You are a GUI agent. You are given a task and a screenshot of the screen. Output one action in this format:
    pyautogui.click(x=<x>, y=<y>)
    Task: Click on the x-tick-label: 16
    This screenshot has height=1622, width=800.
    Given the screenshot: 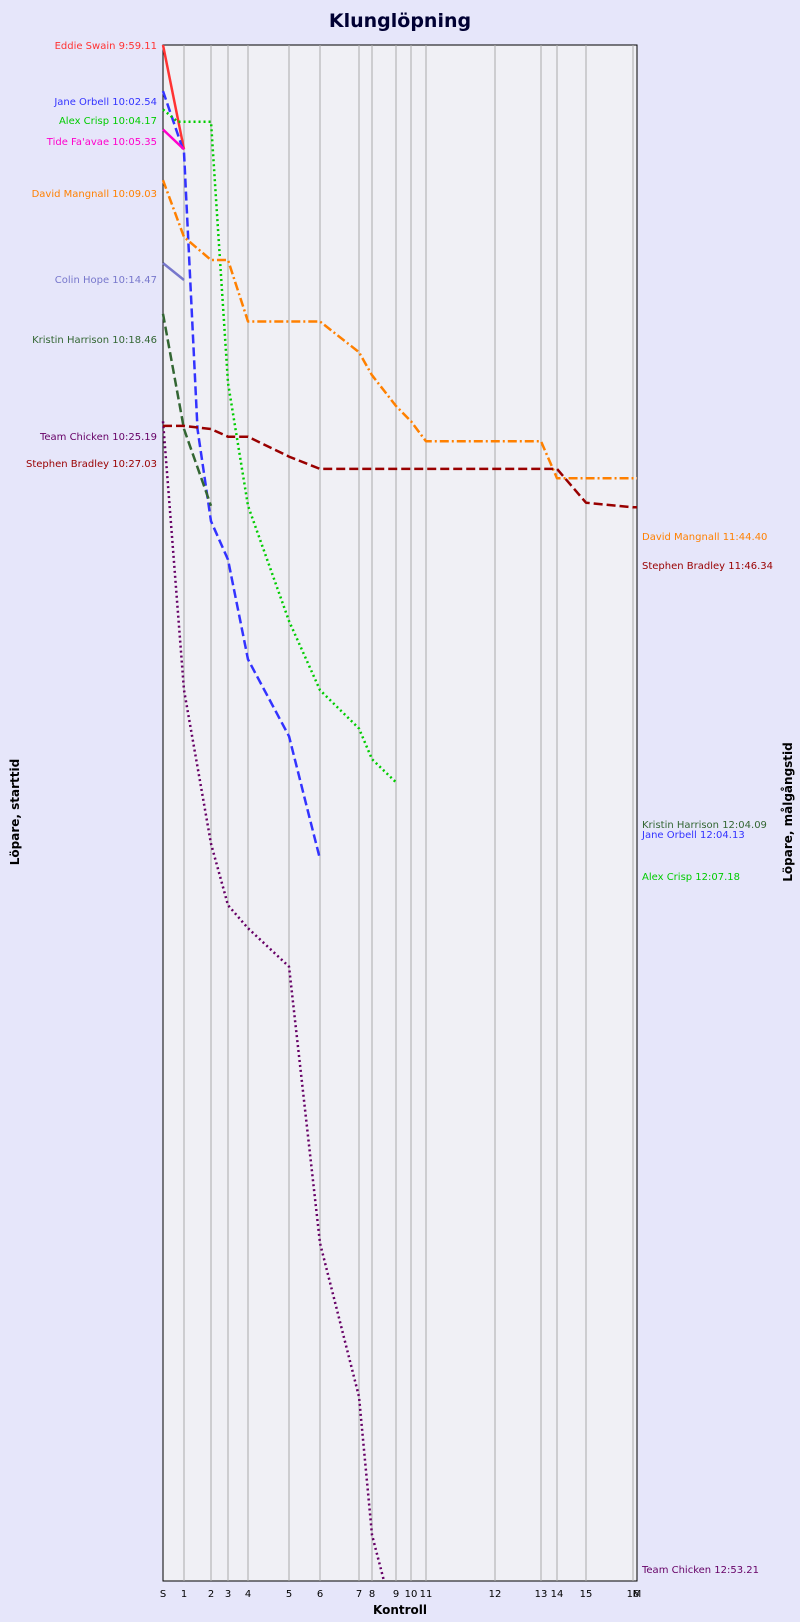 What is the action you would take?
    pyautogui.click(x=633, y=1594)
    